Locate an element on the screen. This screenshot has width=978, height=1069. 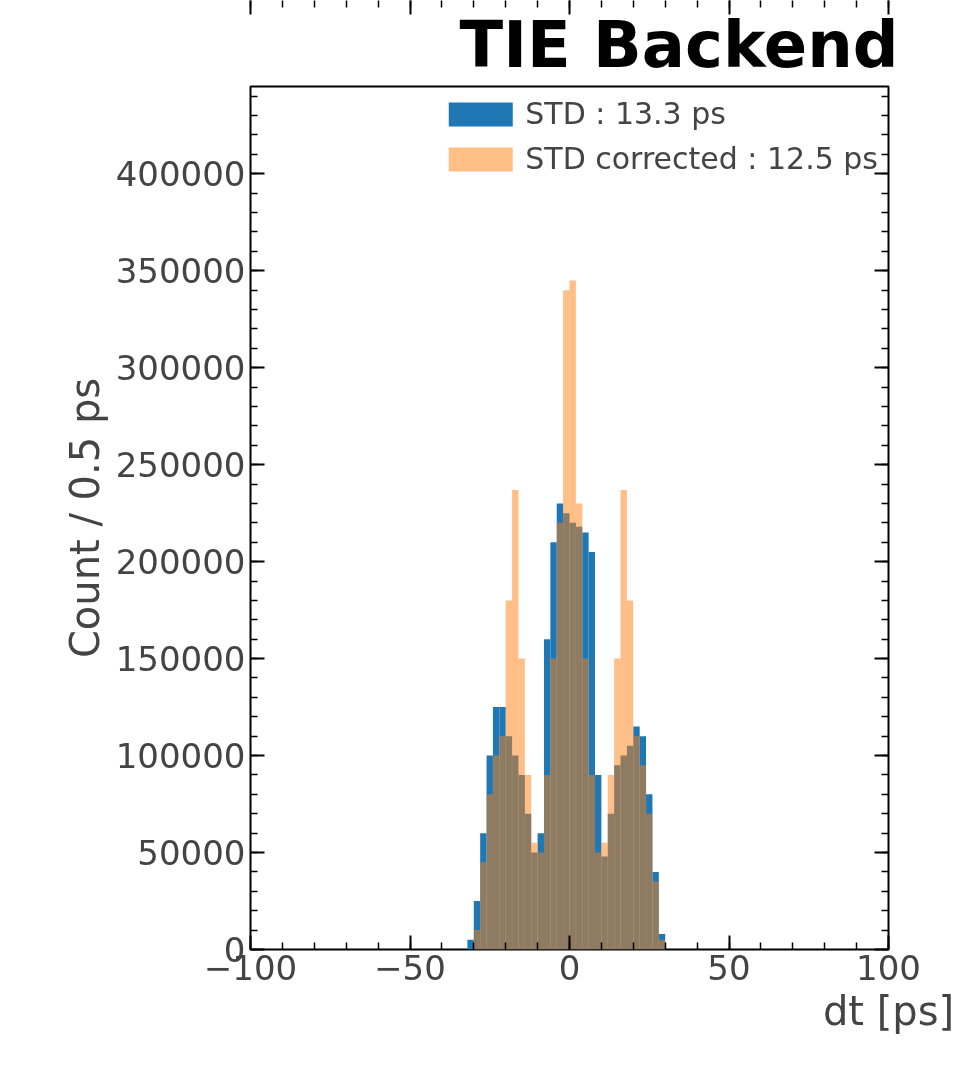
x-tick-label: −50 is located at coordinates (410, 967).